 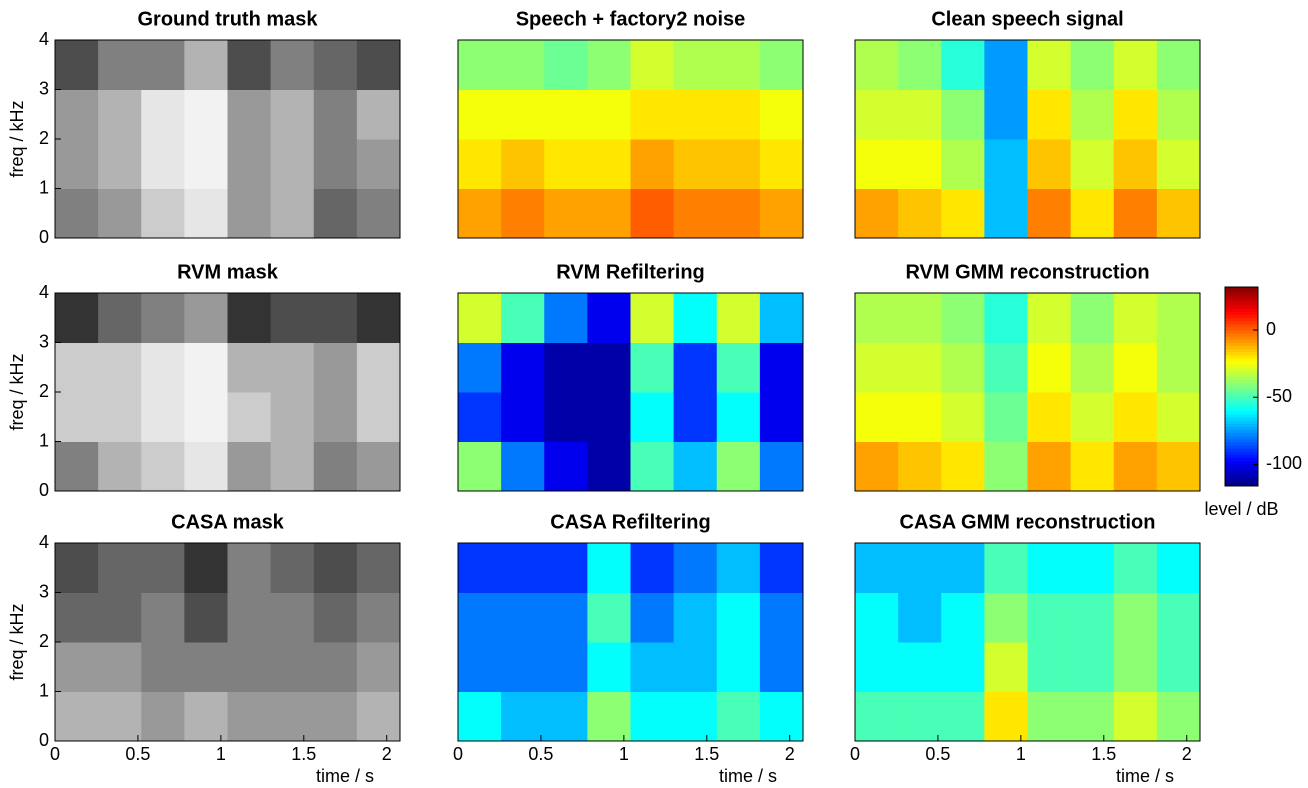 I want to click on y-tick-label: 0, so click(x=44, y=237).